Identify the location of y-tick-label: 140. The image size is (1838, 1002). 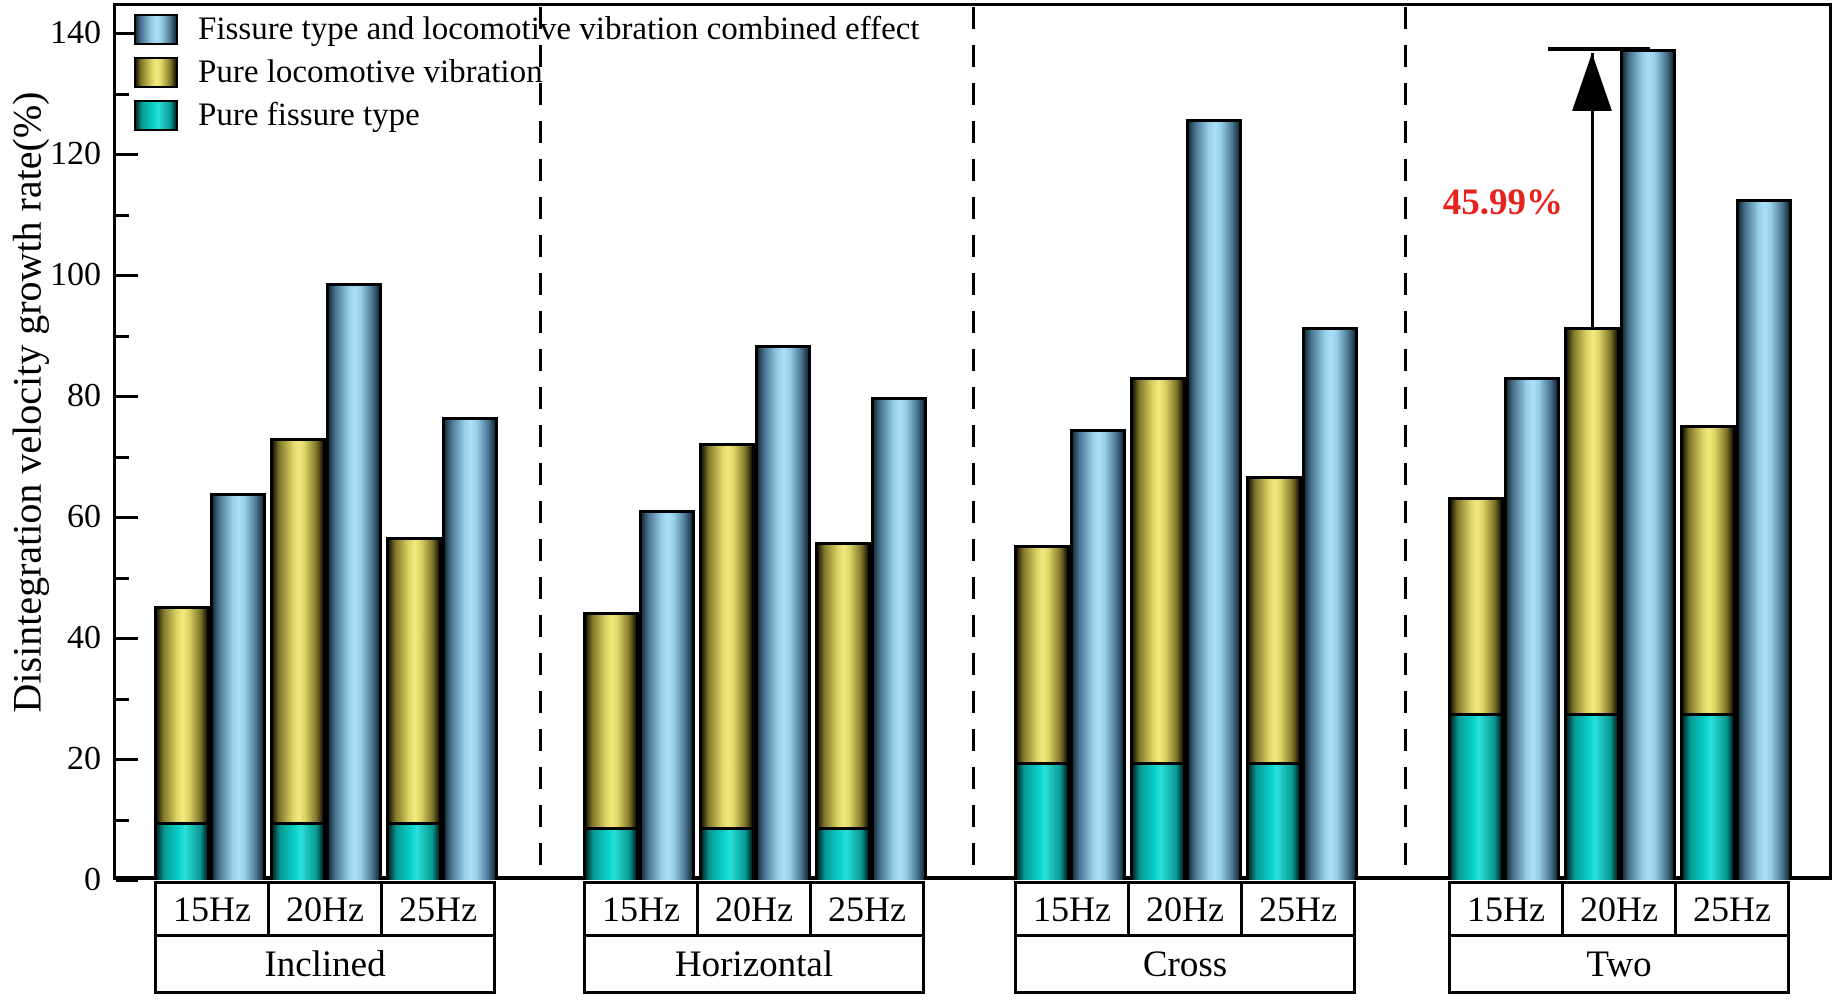
(75, 33).